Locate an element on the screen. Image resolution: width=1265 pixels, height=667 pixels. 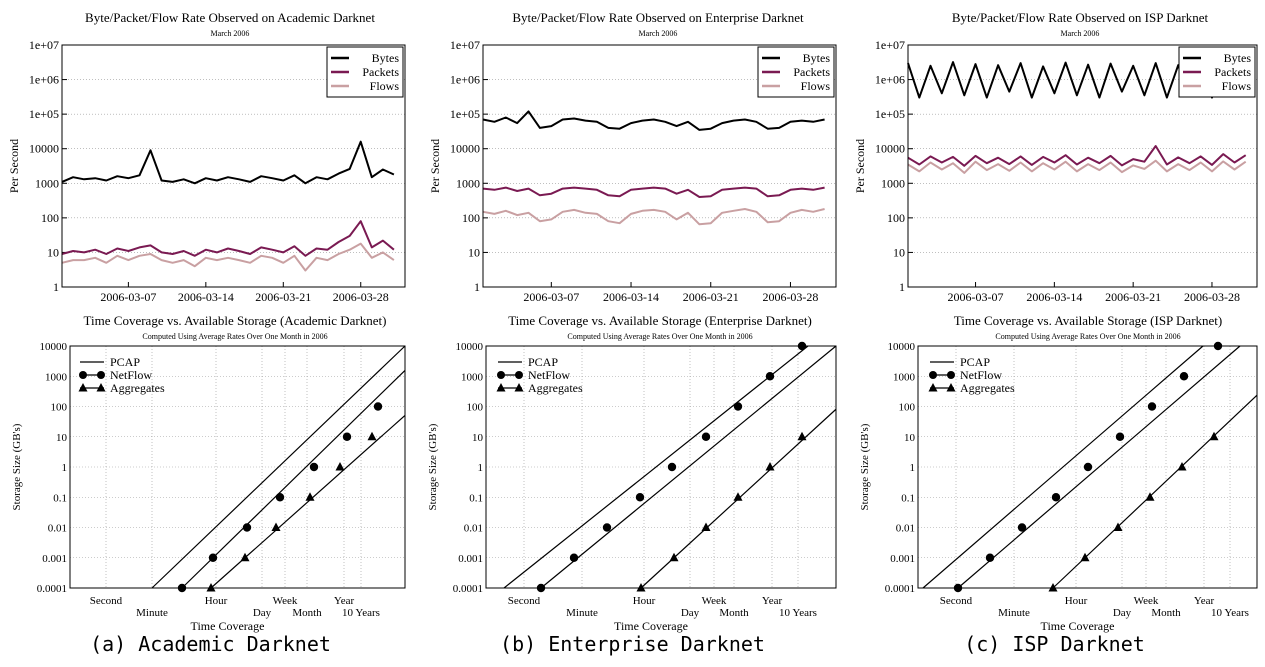
x-tick-label: Week is located at coordinates (285, 601).